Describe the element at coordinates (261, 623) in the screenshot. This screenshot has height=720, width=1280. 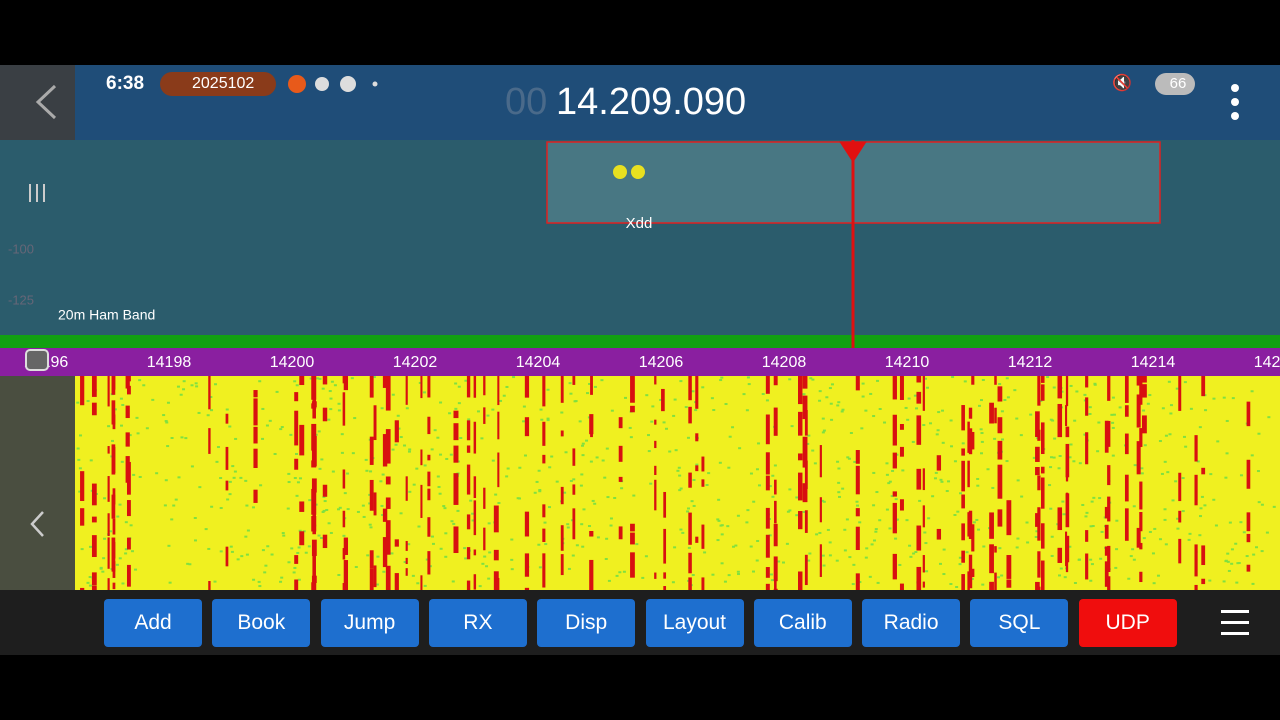
I see `toolbar-button: Book` at that location.